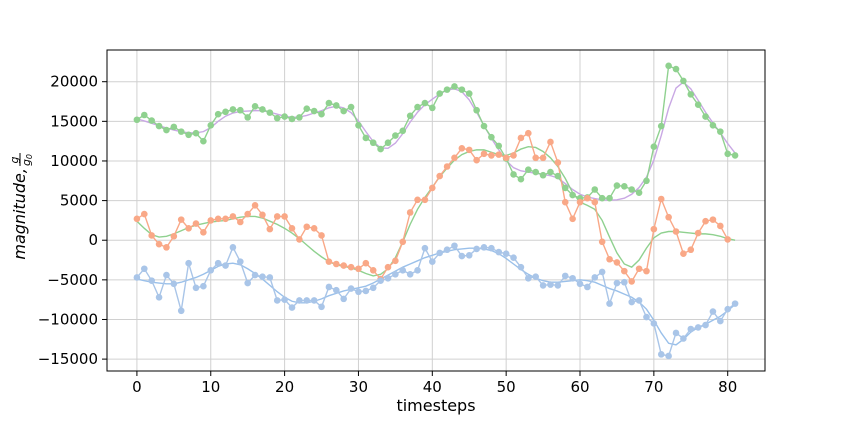  Describe the element at coordinates (74, 82) in the screenshot. I see `y-tick-label: 20000` at that location.